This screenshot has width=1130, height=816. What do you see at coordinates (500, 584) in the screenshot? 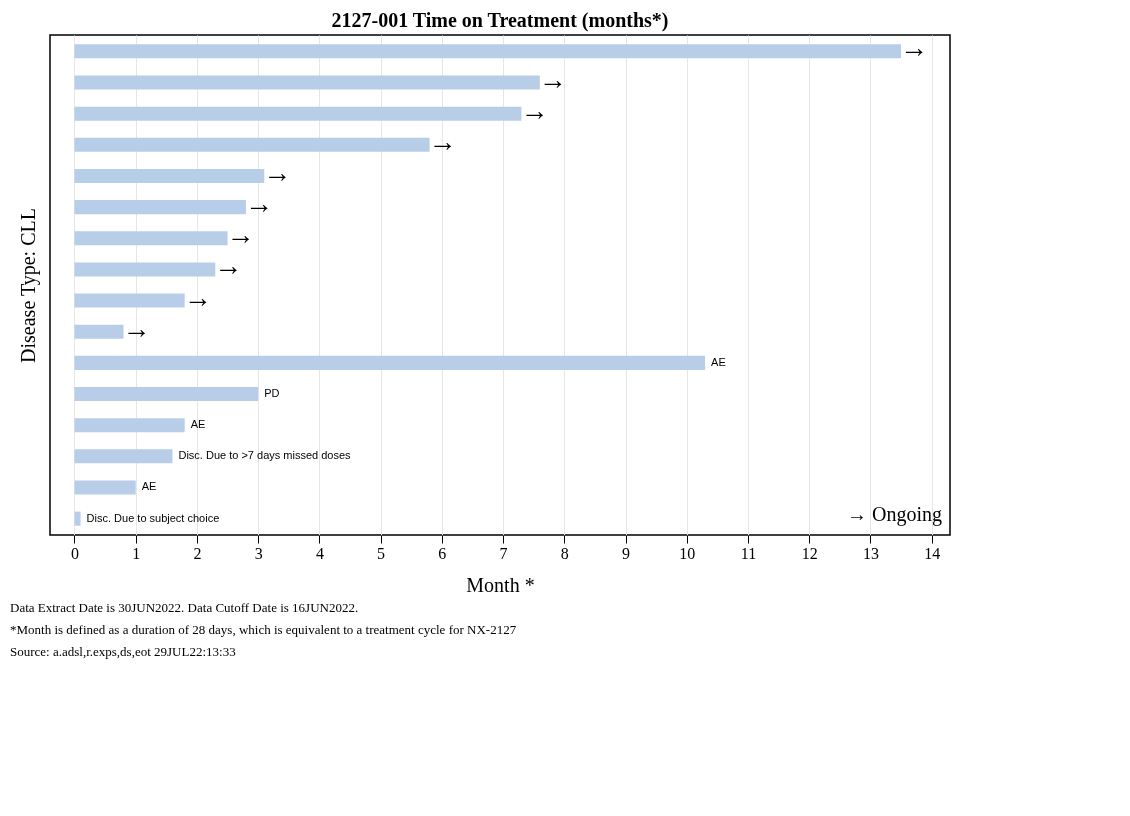
I see `x-axis-title: Month *` at bounding box center [500, 584].